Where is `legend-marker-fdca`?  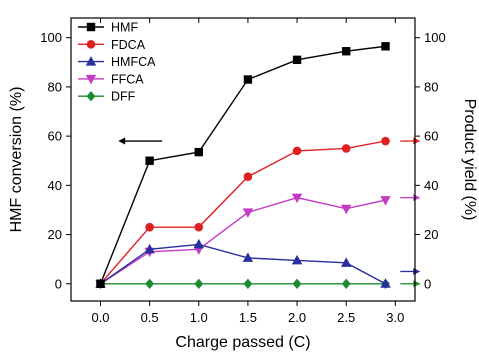
legend-marker-fdca is located at coordinates (91, 44).